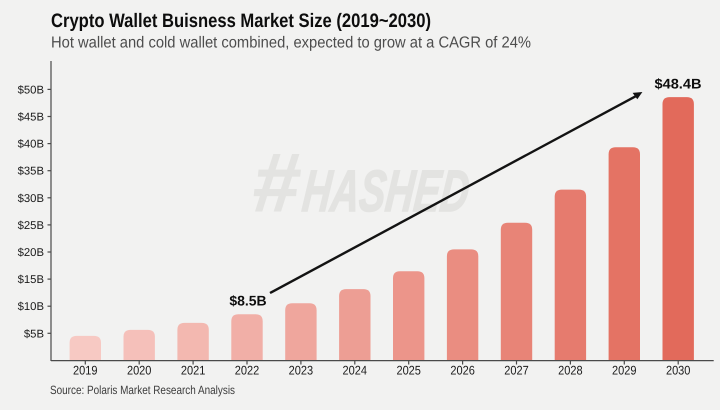 The image size is (720, 410). What do you see at coordinates (31, 199) in the screenshot?
I see `svg-text: $30B` at bounding box center [31, 199].